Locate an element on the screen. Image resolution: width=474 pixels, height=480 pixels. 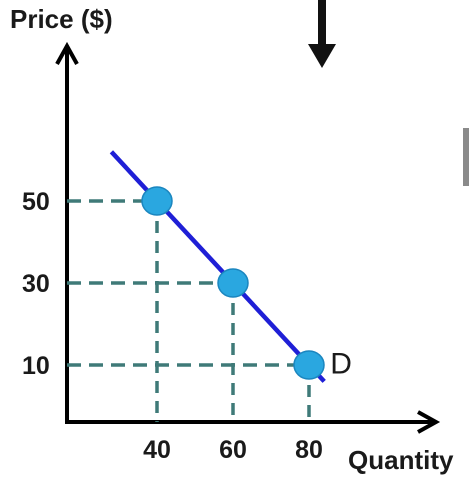
y-axis-title: Price ($) is located at coordinates (61, 19).